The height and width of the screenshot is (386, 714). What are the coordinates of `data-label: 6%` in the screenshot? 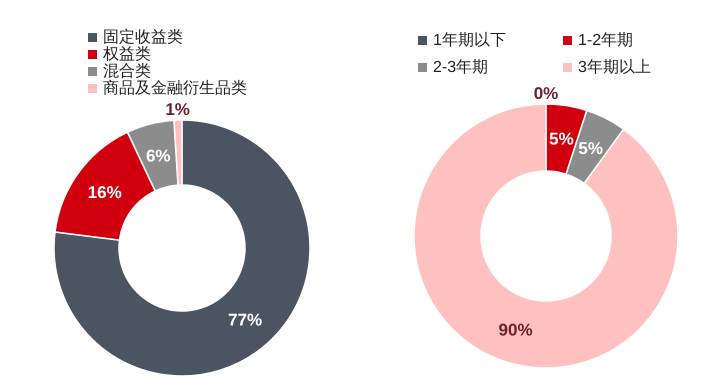 It's located at (158, 156).